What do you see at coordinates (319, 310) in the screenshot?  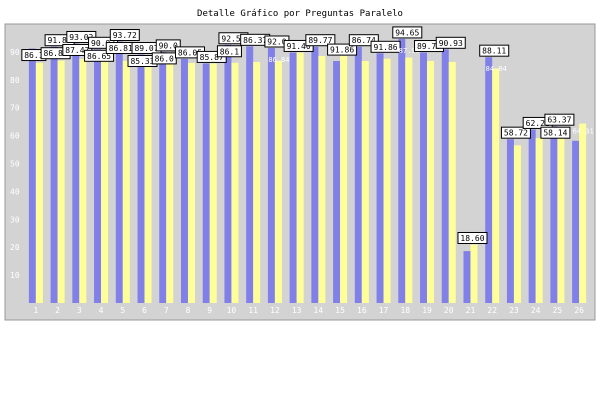 I see `x-tick-label: 14` at bounding box center [319, 310].